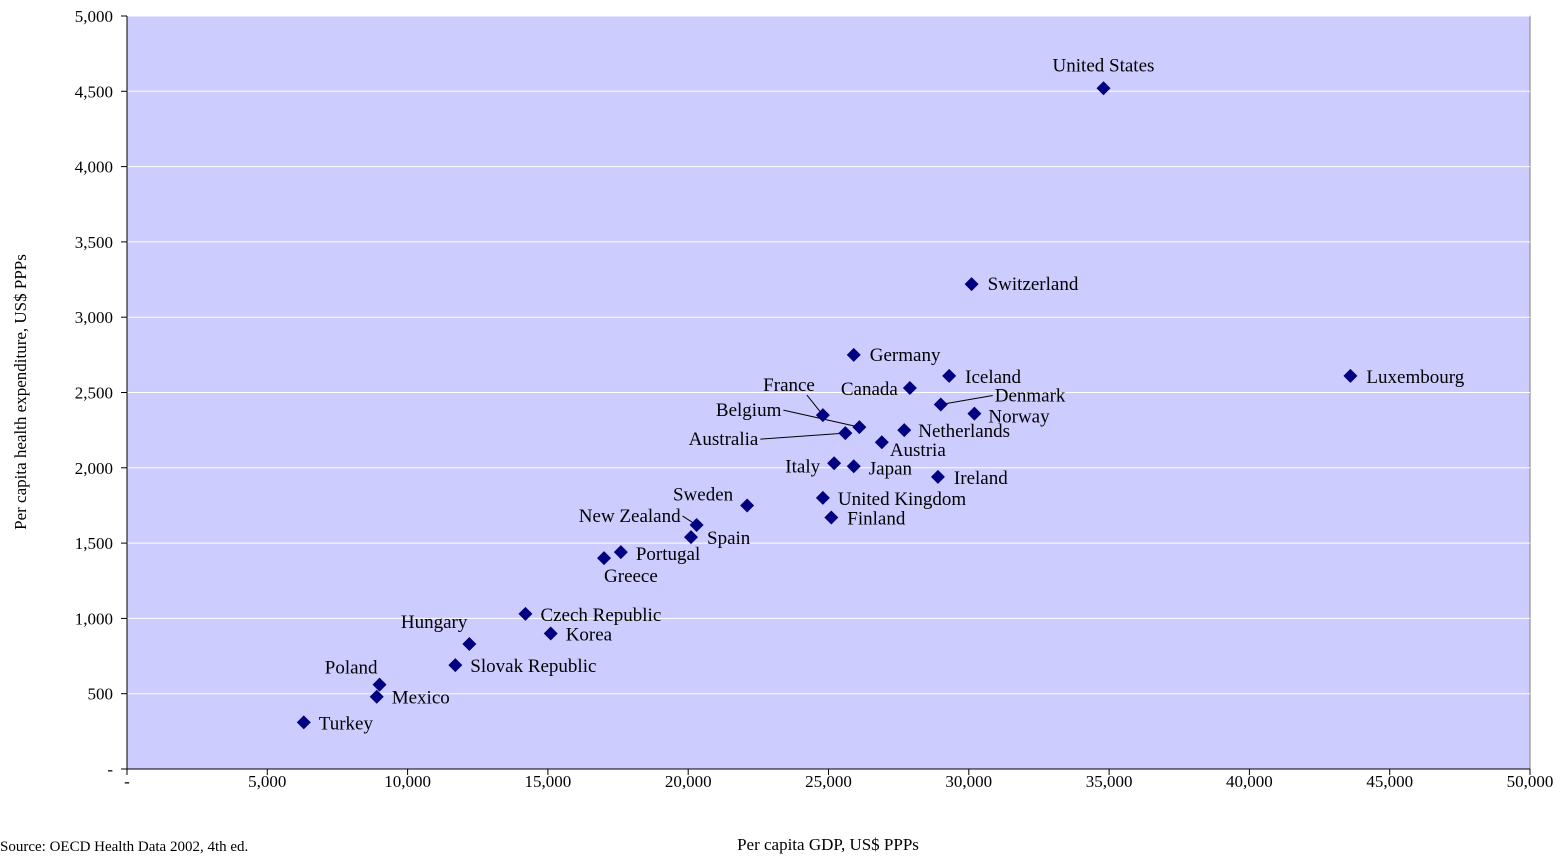 The height and width of the screenshot is (856, 1568). I want to click on y-axis-title: Per capita health expenditure, US$ PPPs, so click(20, 392).